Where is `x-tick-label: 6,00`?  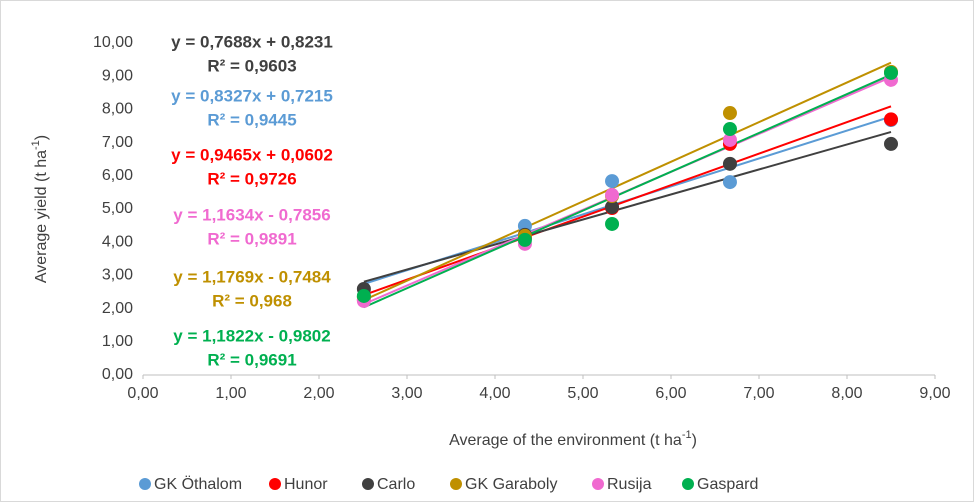
x-tick-label: 6,00 is located at coordinates (670, 393).